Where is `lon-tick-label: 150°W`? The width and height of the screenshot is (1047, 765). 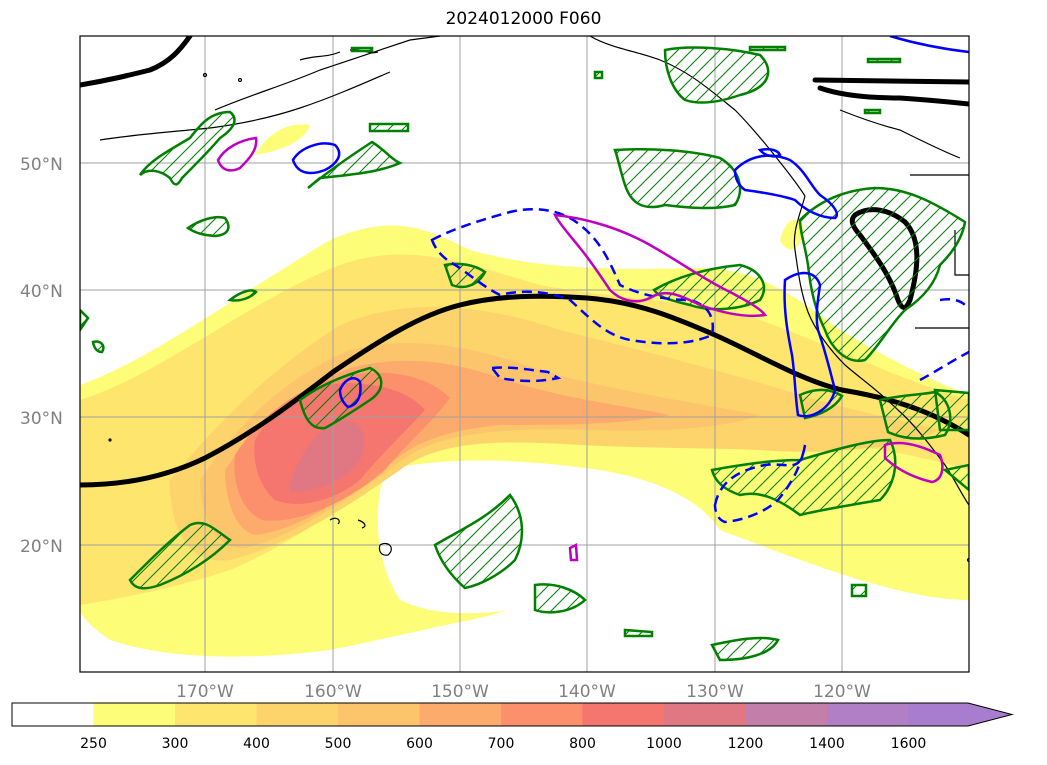
lon-tick-label: 150°W is located at coordinates (460, 692).